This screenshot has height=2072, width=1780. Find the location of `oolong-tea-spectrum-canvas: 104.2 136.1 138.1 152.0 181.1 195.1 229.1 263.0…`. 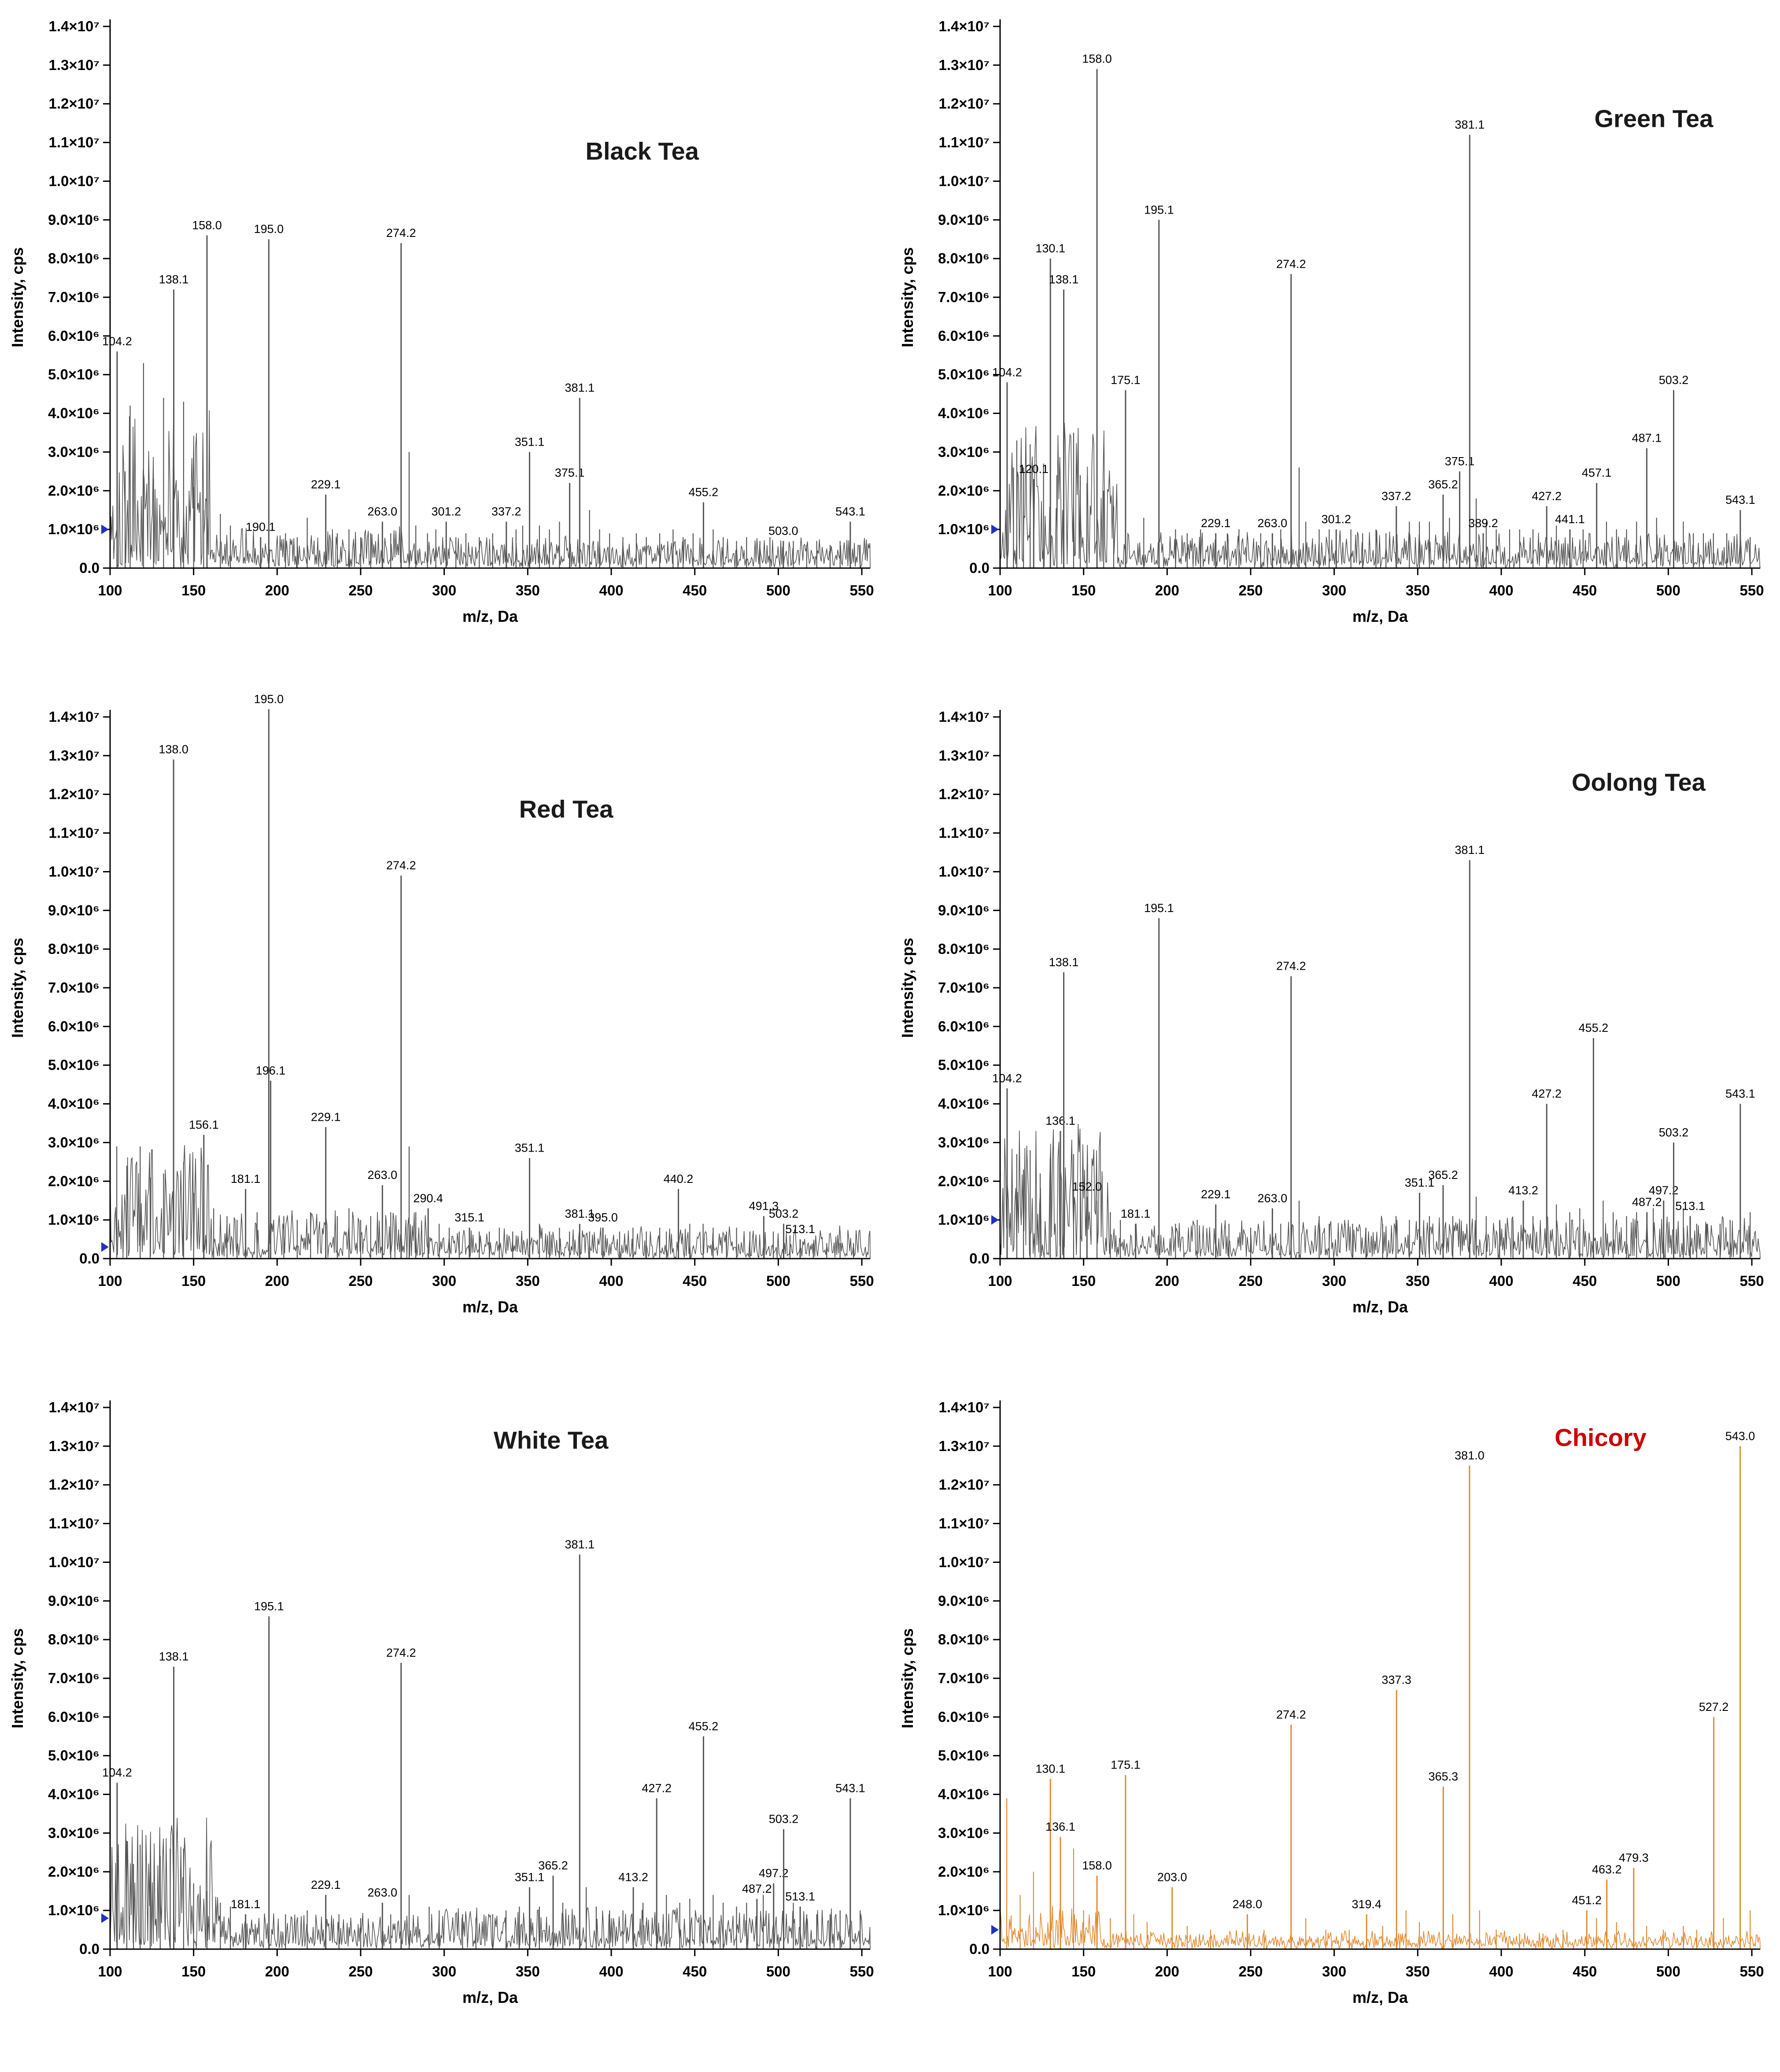

oolong-tea-spectrum-canvas: 104.2 136.1 138.1 152.0 181.1 195.1 229.1 263.0… is located at coordinates (1331, 1012).